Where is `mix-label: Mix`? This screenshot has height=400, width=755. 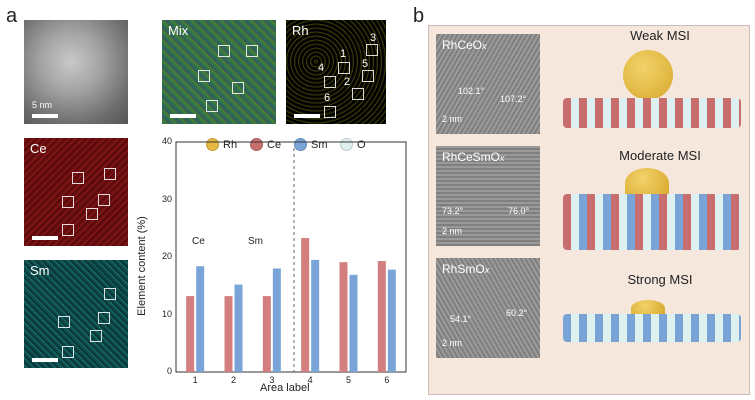 mix-label: Mix is located at coordinates (178, 30).